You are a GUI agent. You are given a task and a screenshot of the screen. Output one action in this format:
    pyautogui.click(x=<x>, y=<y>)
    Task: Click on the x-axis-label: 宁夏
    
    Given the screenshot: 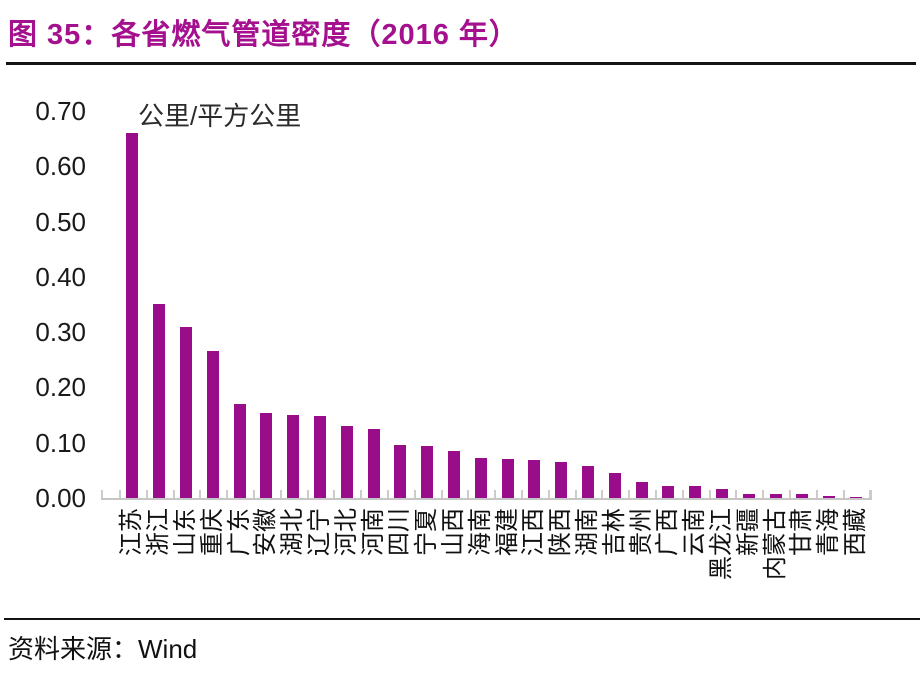 What is the action you would take?
    pyautogui.click(x=427, y=532)
    